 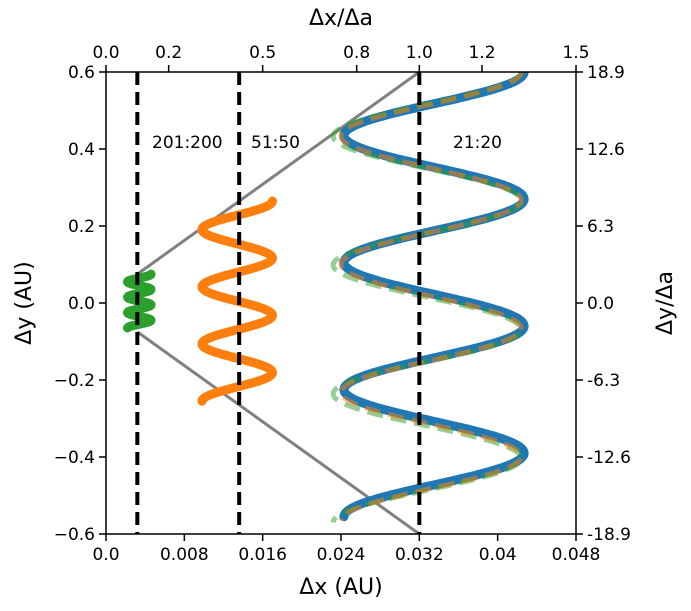 I want to click on top-tick-label: 0.2, so click(x=168, y=53).